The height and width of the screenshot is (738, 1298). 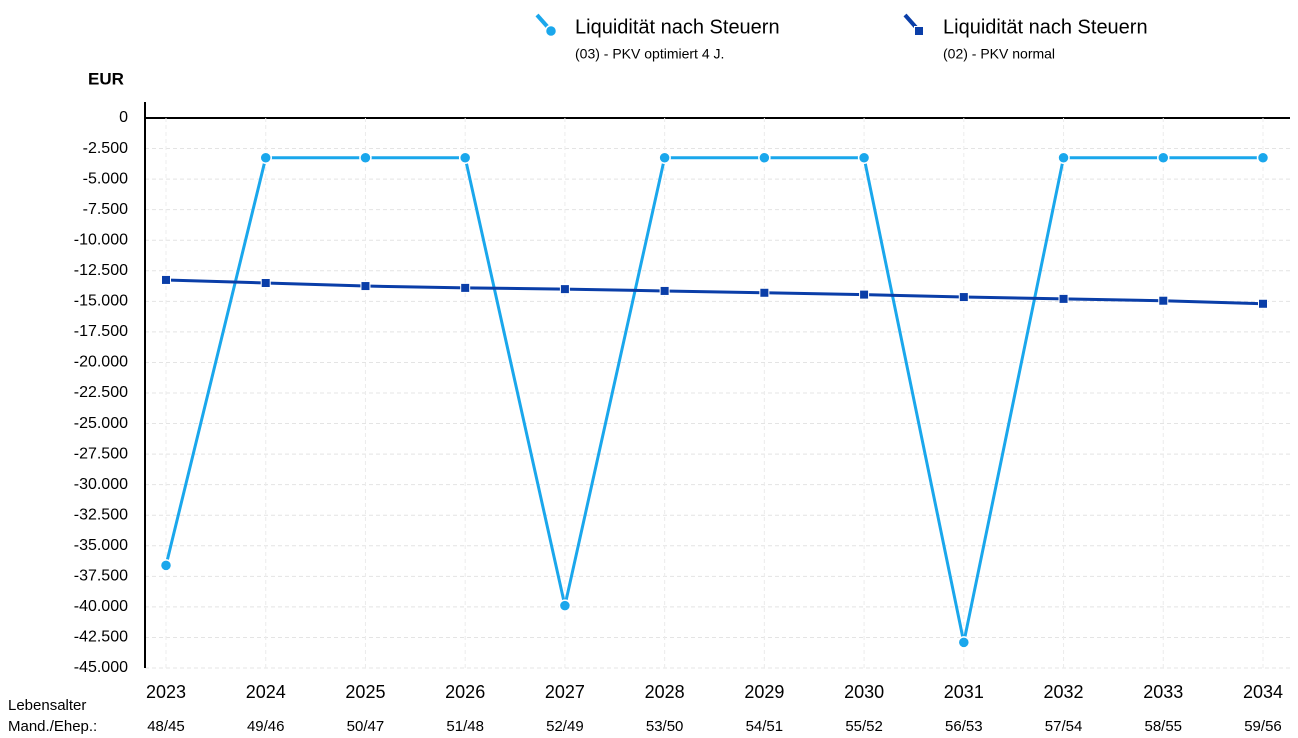 What do you see at coordinates (101, 392) in the screenshot?
I see `y-tick-label: -22.500` at bounding box center [101, 392].